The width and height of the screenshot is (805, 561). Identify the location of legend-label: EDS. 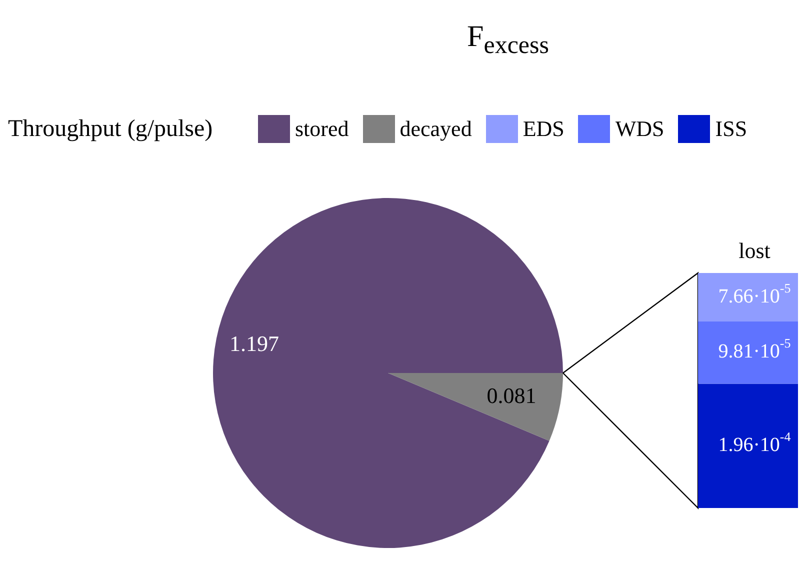
(543, 129).